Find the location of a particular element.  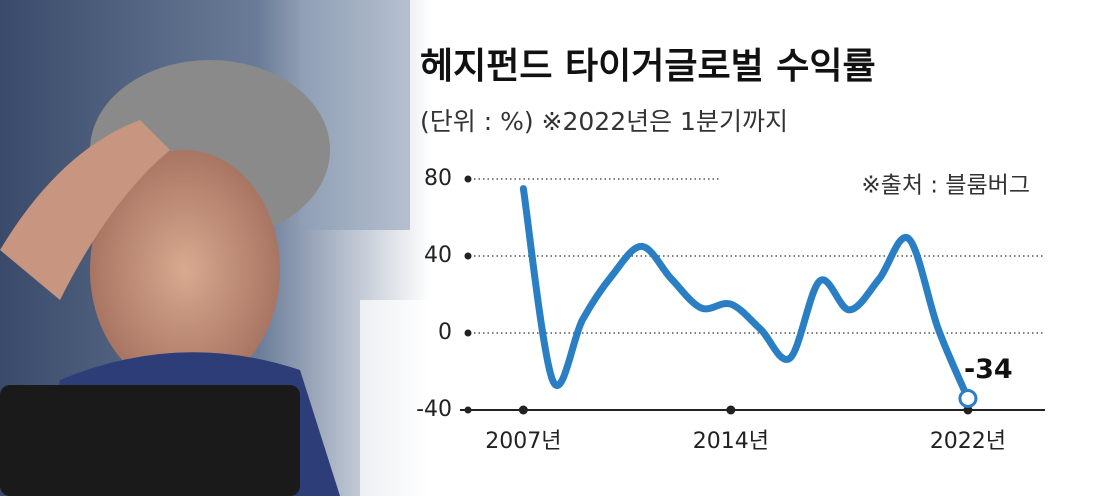

chart-subtitle: (단위 : %) ※2022년은 1분기까지 is located at coordinates (604, 121).